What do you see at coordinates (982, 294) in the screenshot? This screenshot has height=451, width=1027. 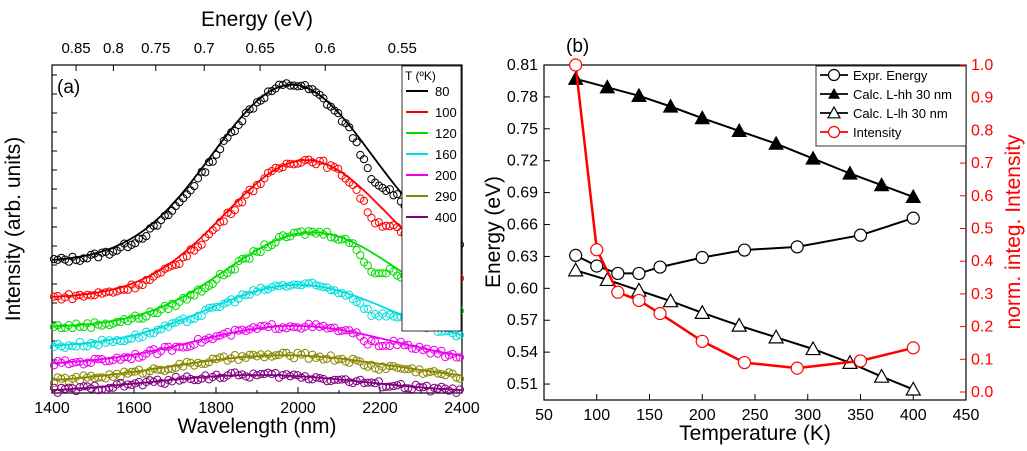 I see `y2-tick-label: 0.3` at bounding box center [982, 294].